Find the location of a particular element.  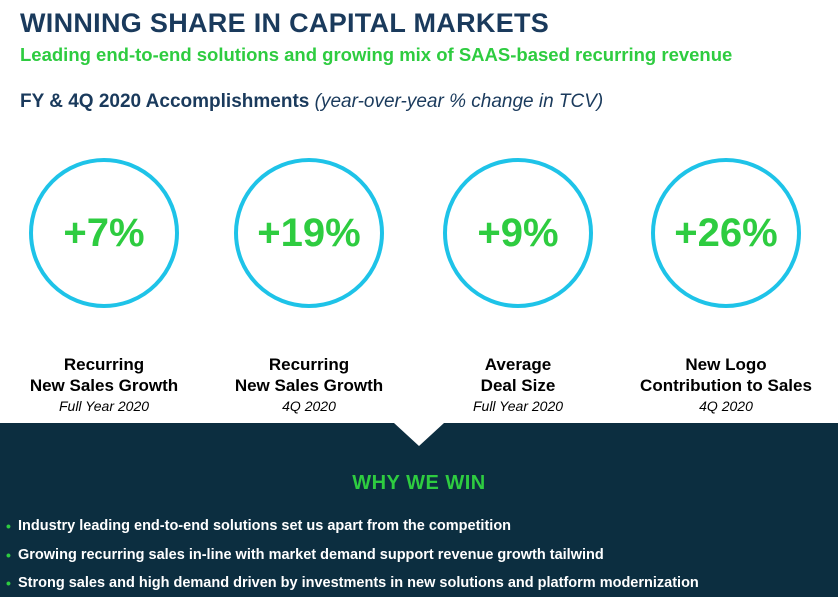

metric-value: +19% is located at coordinates (309, 232).